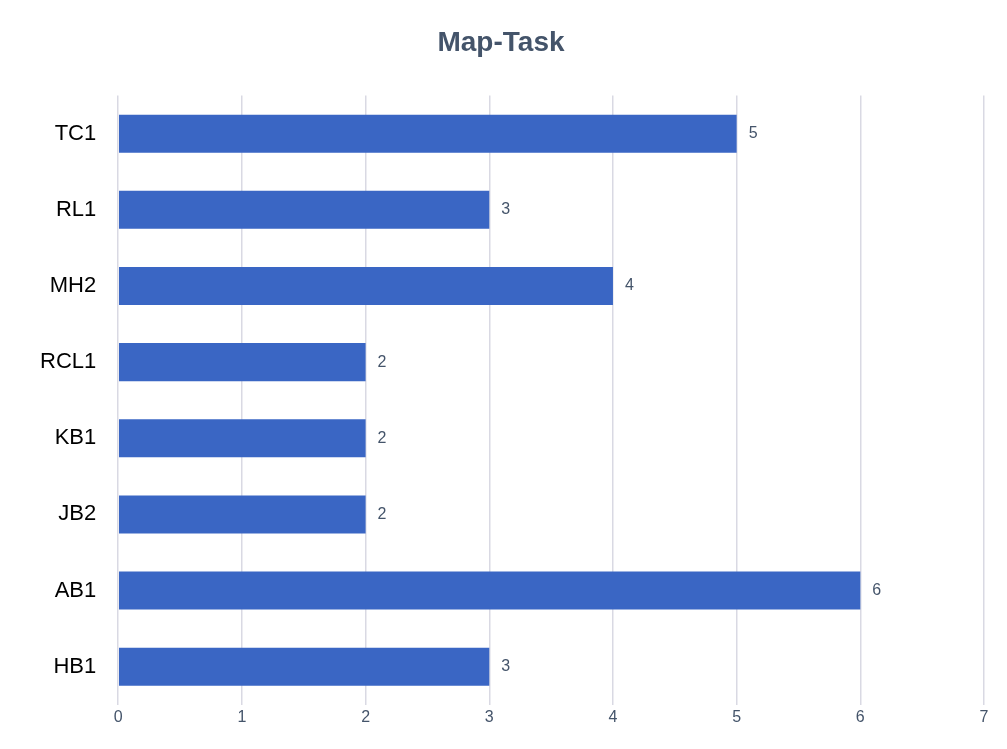 This screenshot has width=1007, height=749. Describe the element at coordinates (75, 589) in the screenshot. I see `y-tick-label: AB1` at that location.